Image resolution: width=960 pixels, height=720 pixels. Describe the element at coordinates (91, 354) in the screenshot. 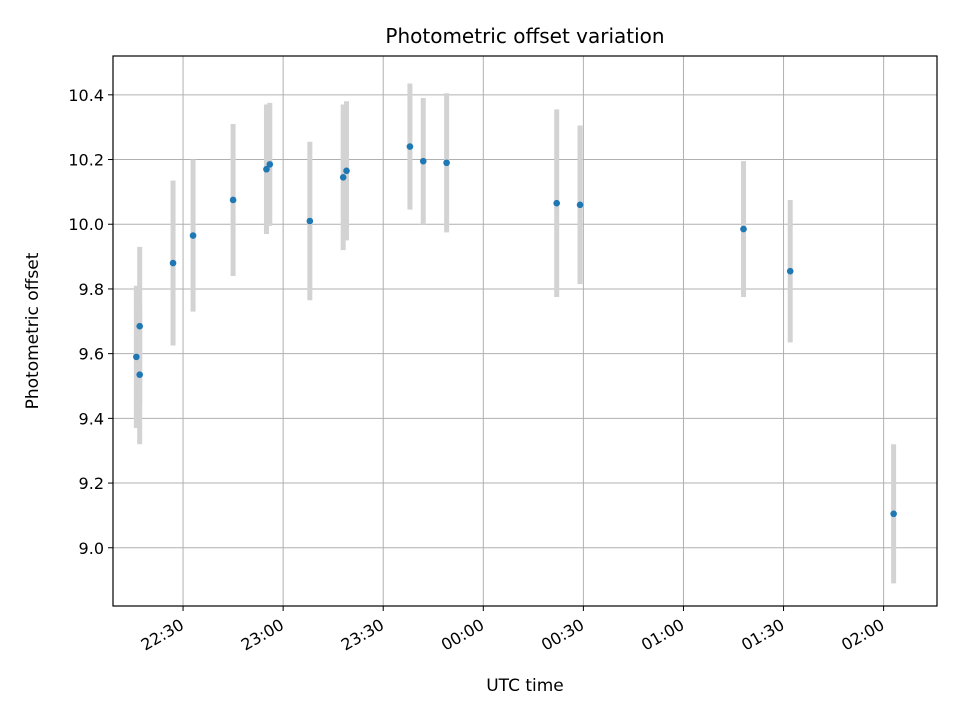

I see `y-tick-label: 9.6` at that location.